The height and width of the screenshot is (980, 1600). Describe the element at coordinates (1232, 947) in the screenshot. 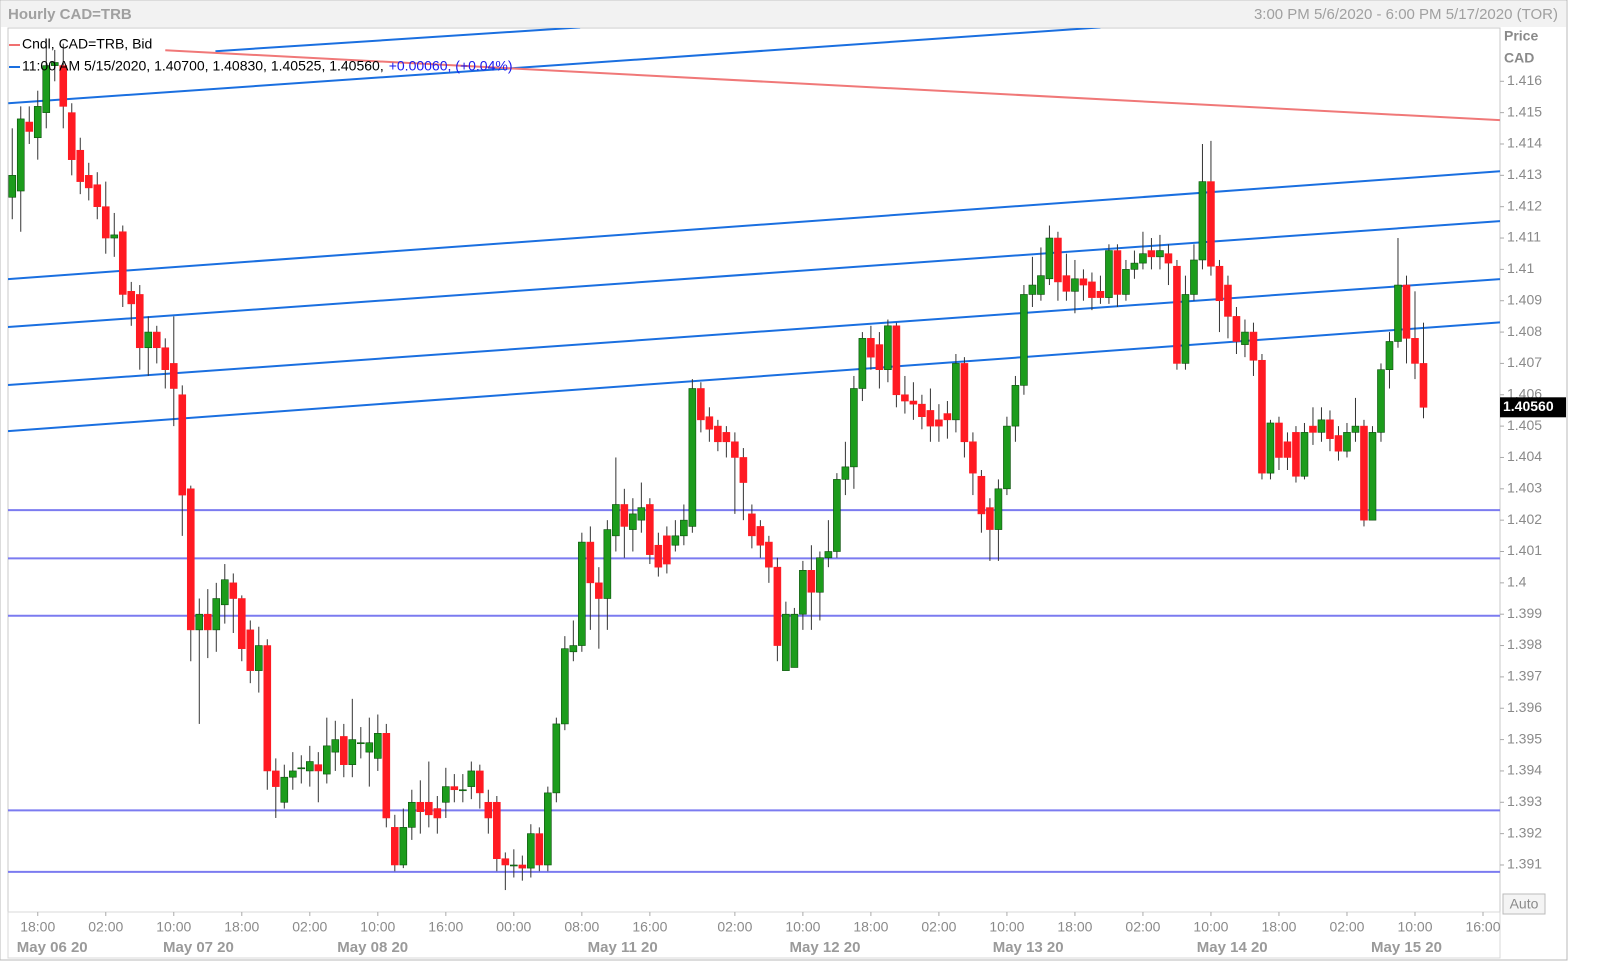

I see `x-date-label: May 14 20` at that location.